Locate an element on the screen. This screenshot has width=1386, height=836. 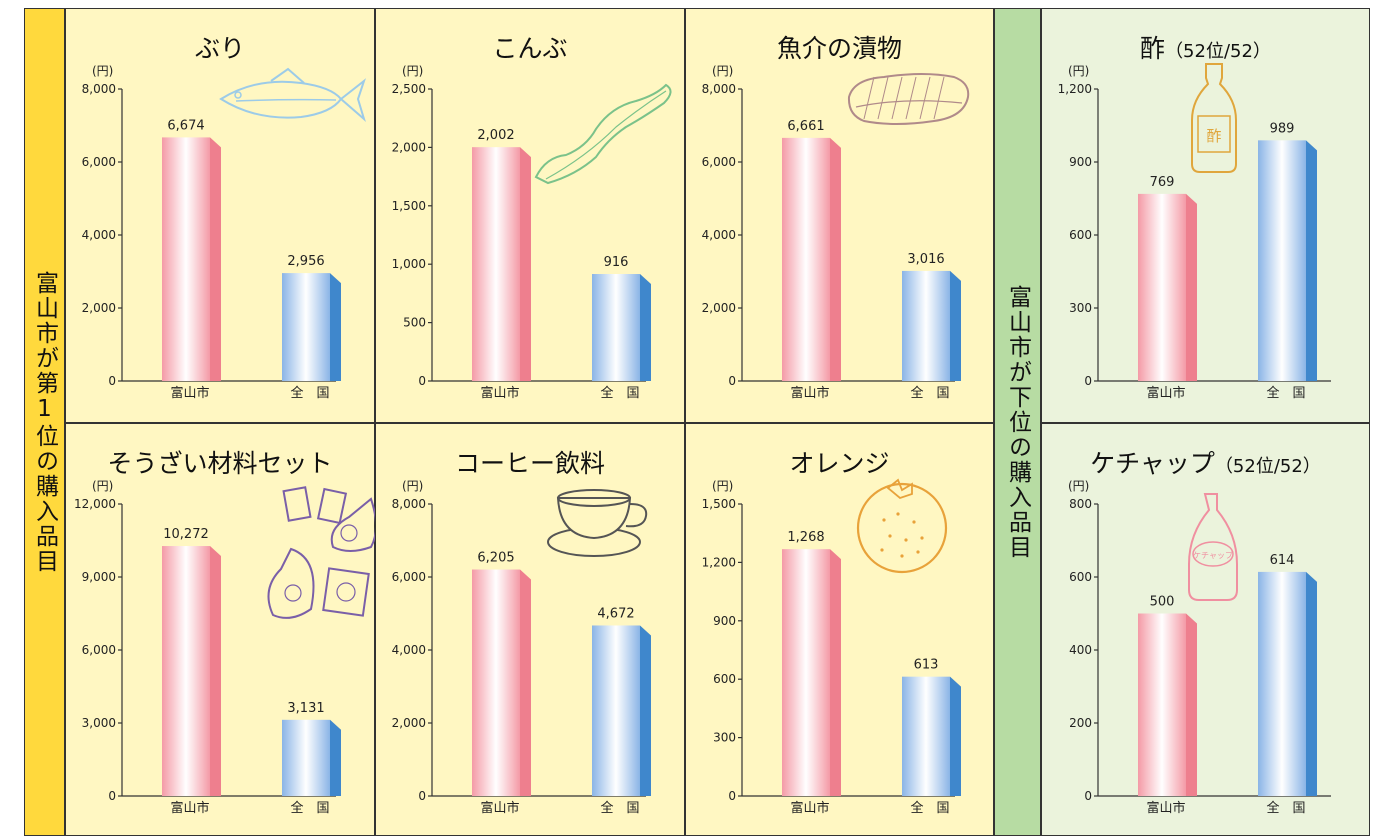
value-label: 613 is located at coordinates (926, 665).